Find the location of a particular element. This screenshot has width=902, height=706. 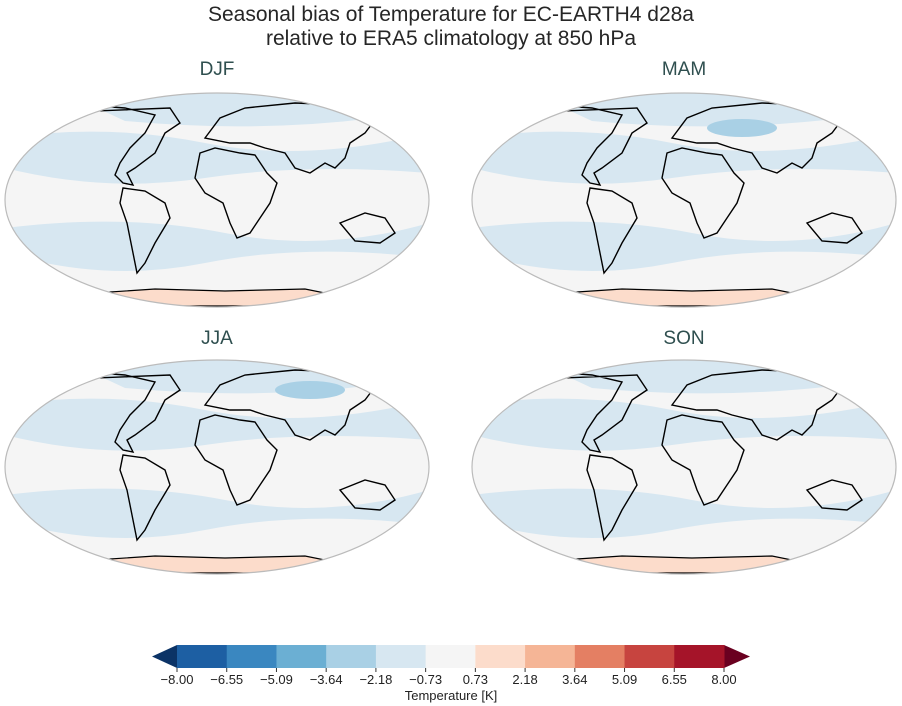

colorbar-tick-label: −5.09 is located at coordinates (276, 679).